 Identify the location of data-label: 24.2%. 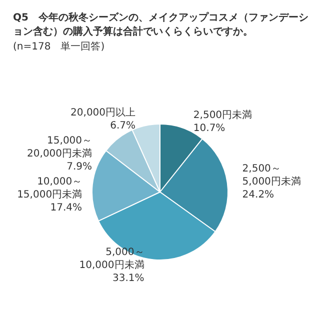
(258, 194).